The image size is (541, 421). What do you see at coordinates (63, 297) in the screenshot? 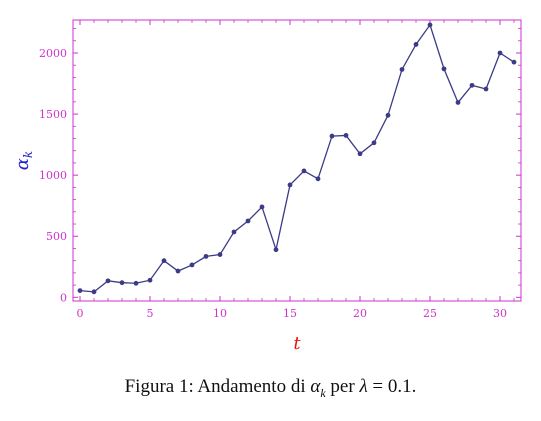
I see `y-tick-label: 0` at bounding box center [63, 297].